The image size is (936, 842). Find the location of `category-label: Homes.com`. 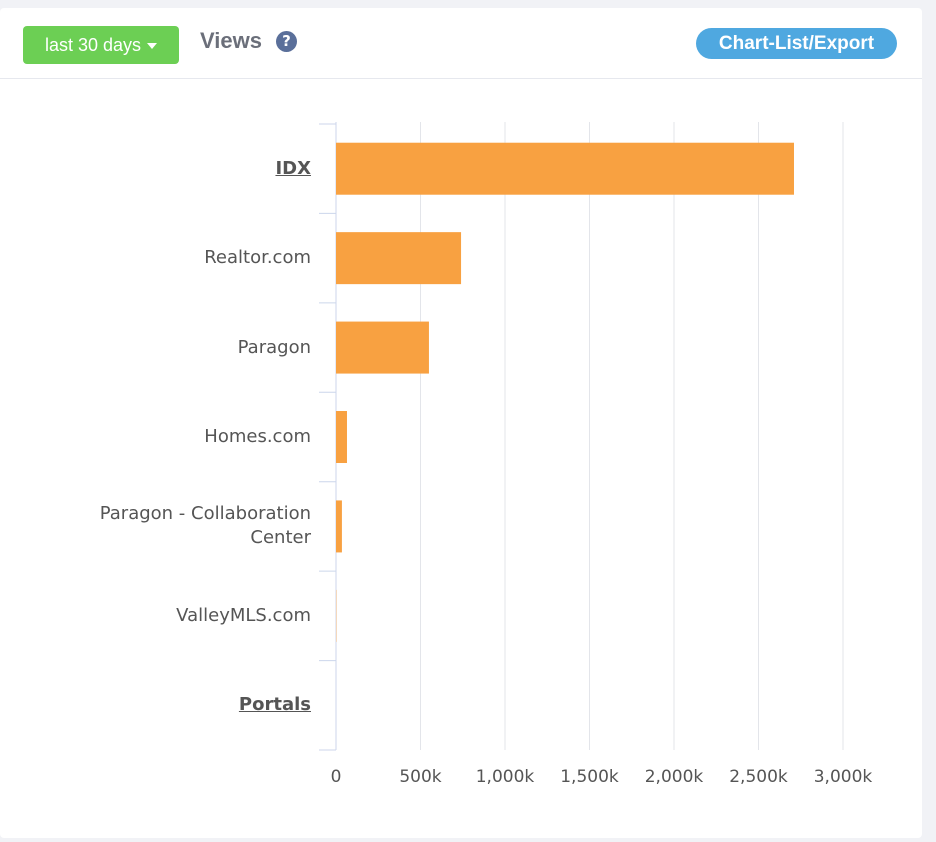

category-label: Homes.com is located at coordinates (257, 436).